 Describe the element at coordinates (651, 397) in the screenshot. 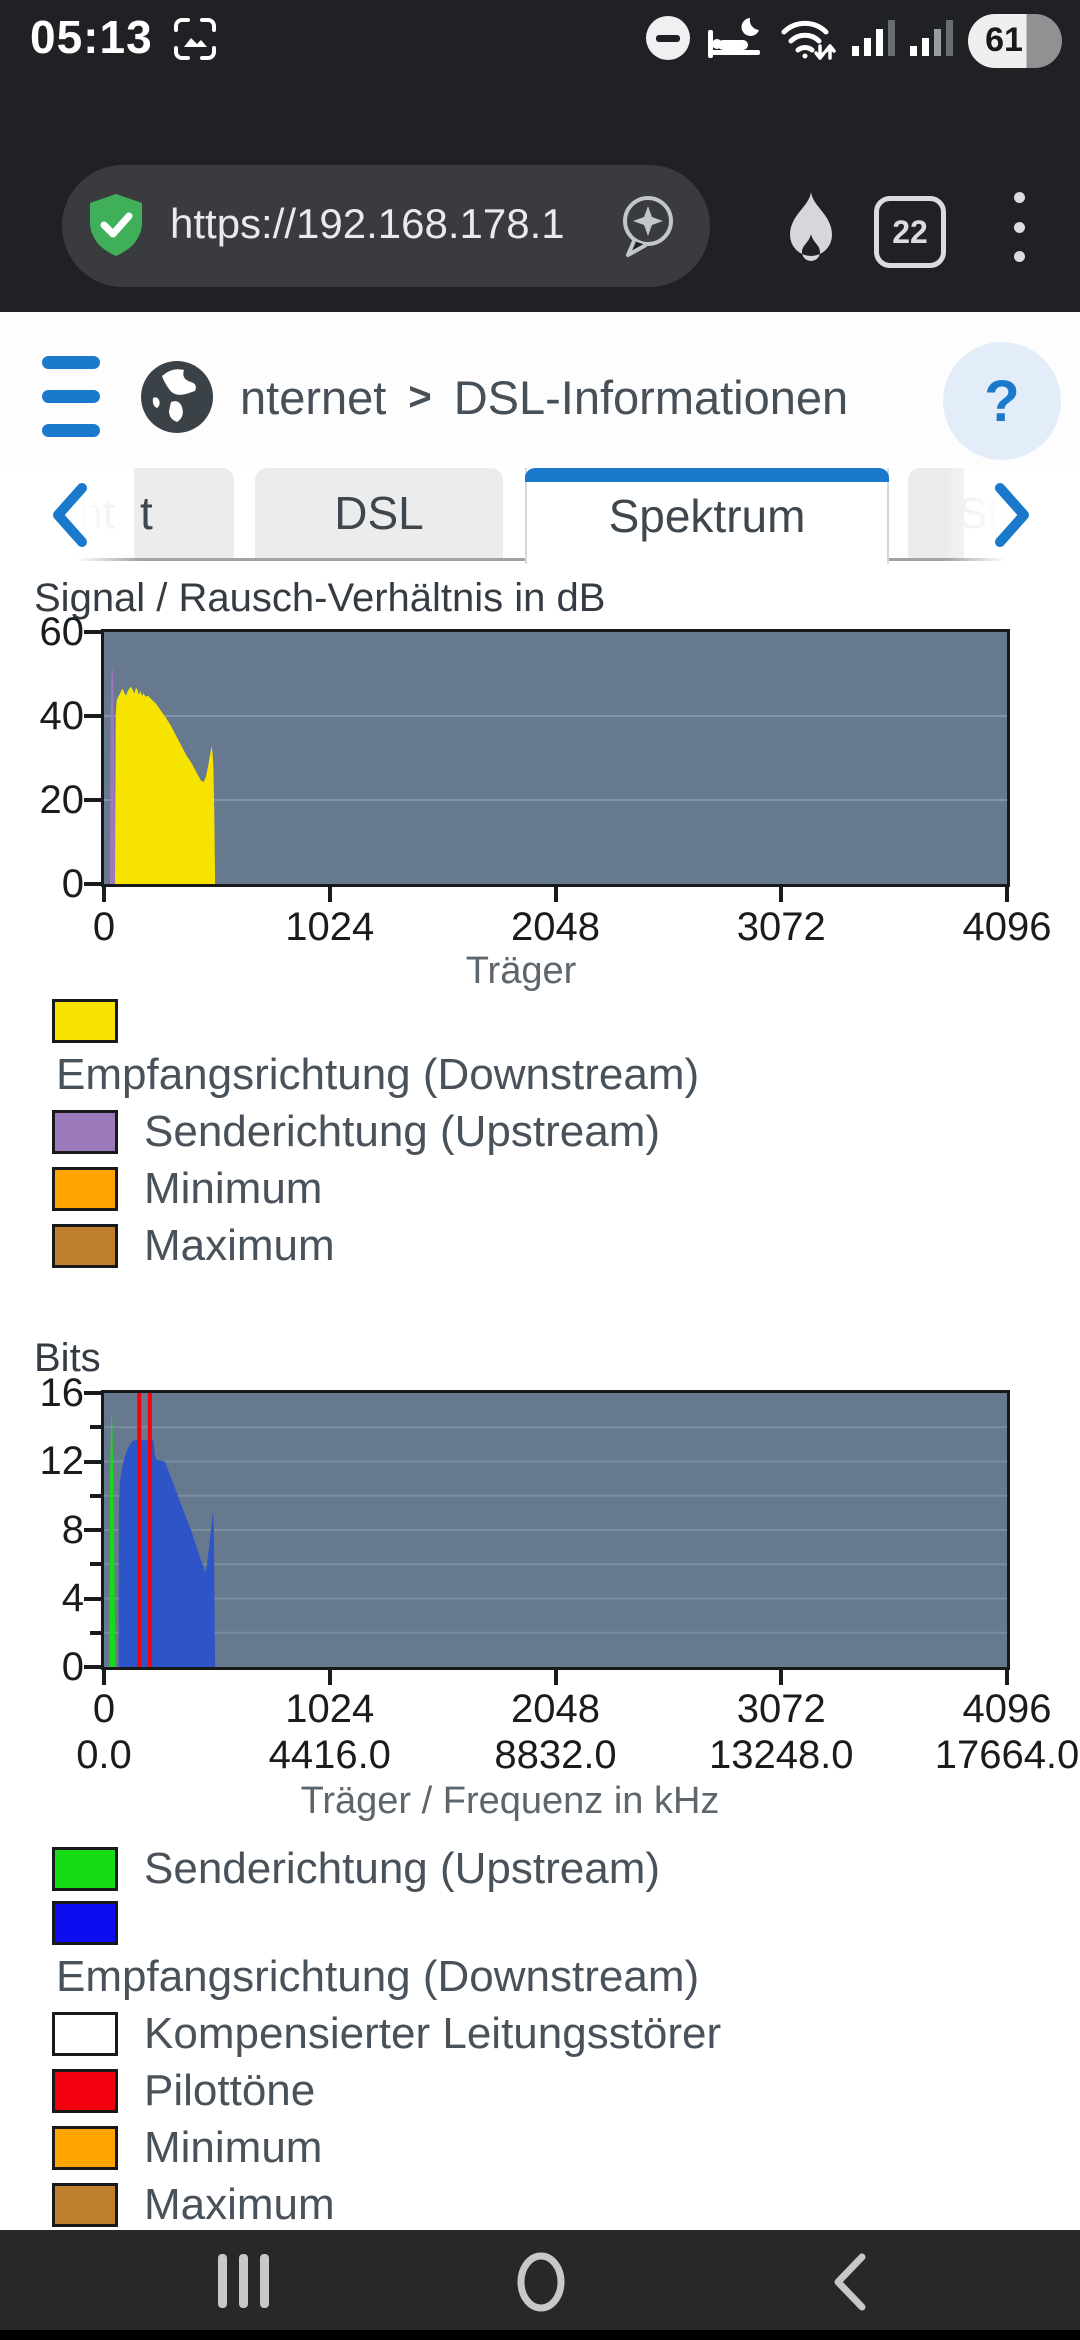

I see `breadcrumb-page: DSL-Informationen` at that location.